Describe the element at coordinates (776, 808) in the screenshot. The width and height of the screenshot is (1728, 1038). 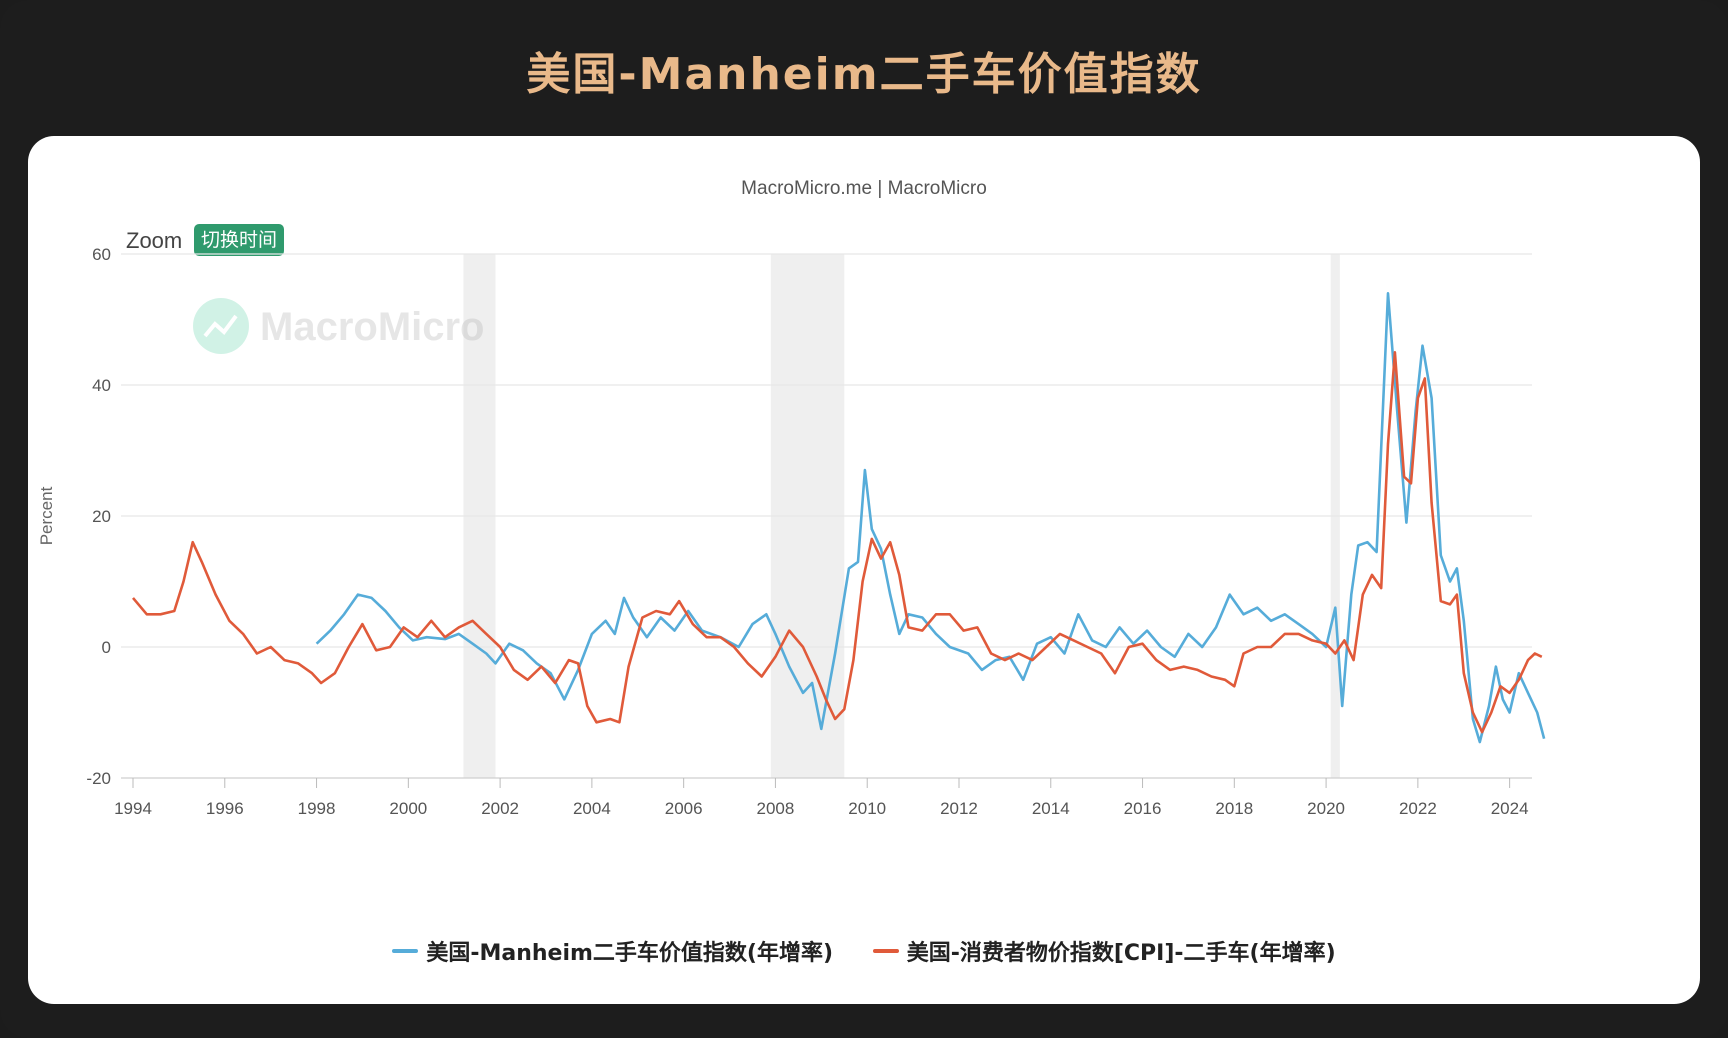
I see `x-tick-label: 2008` at that location.